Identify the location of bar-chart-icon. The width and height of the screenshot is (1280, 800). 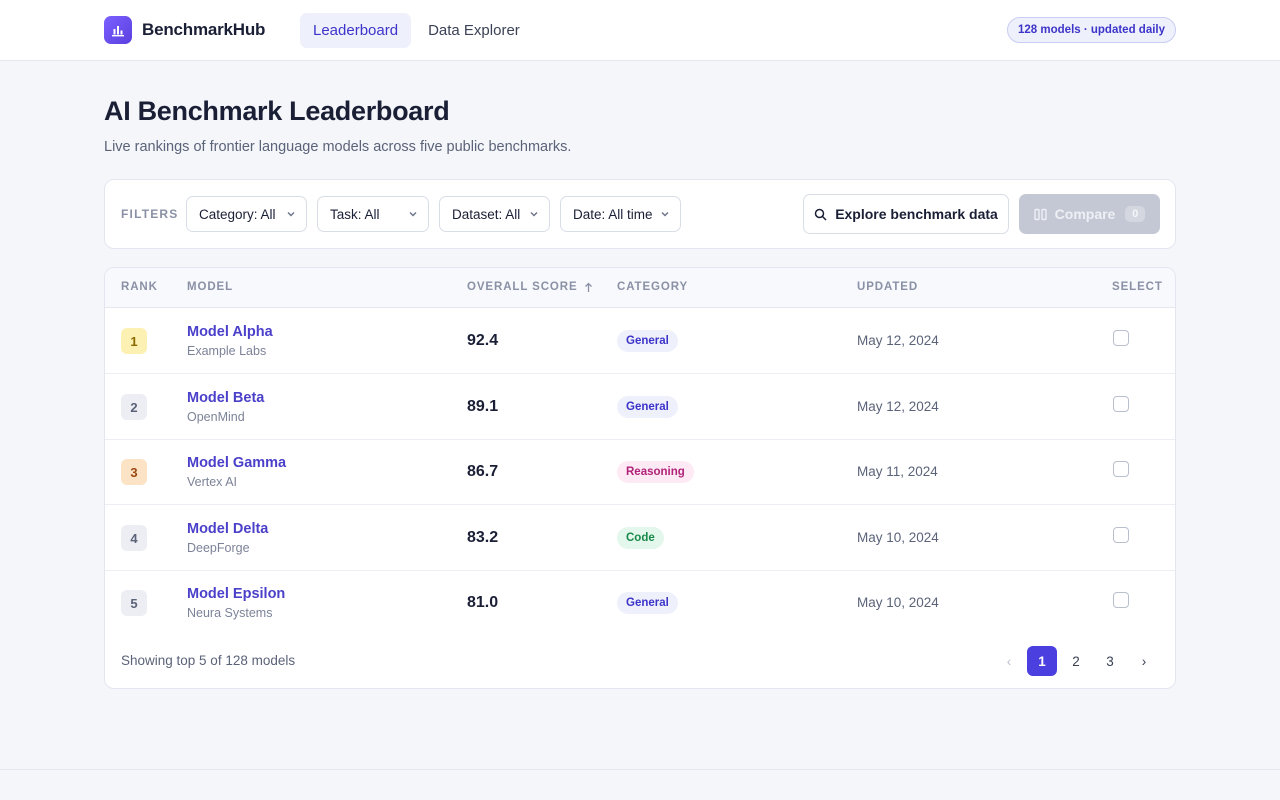
(118, 30).